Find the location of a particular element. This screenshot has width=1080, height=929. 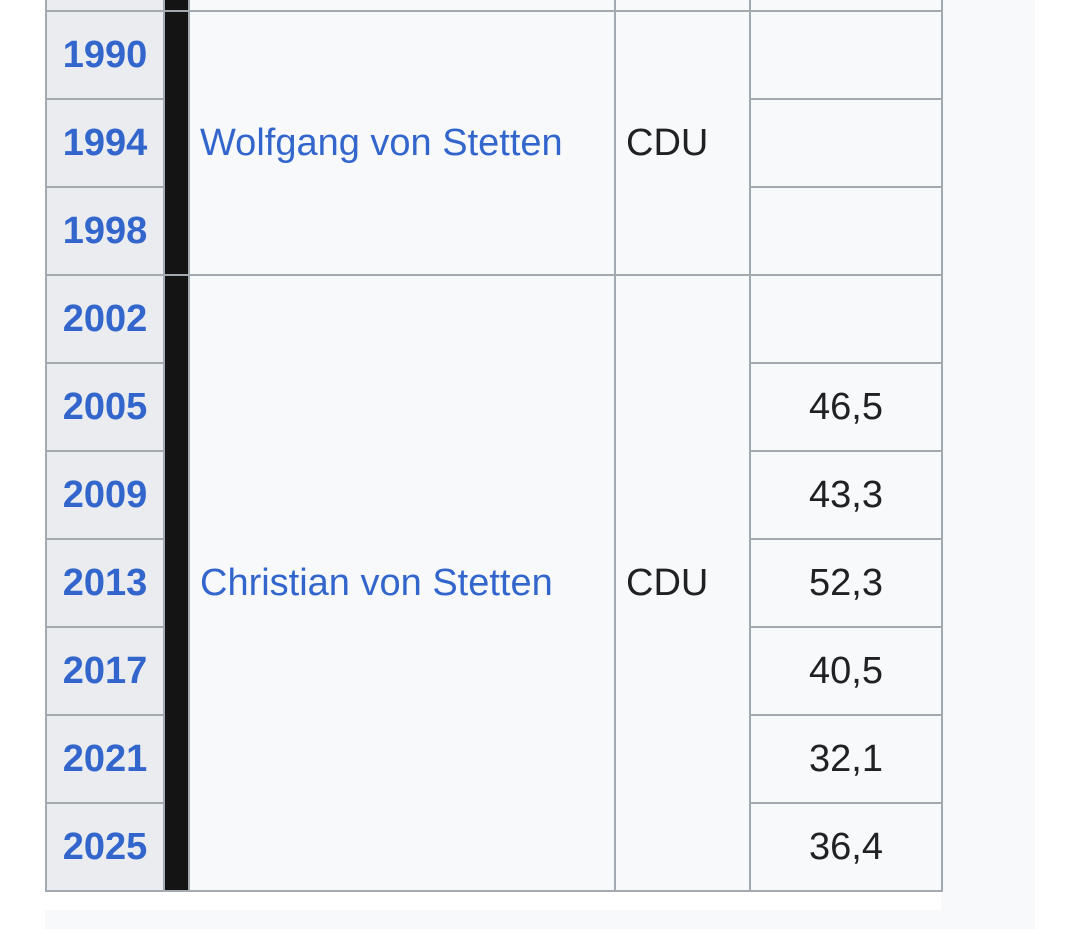

year-link: 1998 is located at coordinates (105, 230).